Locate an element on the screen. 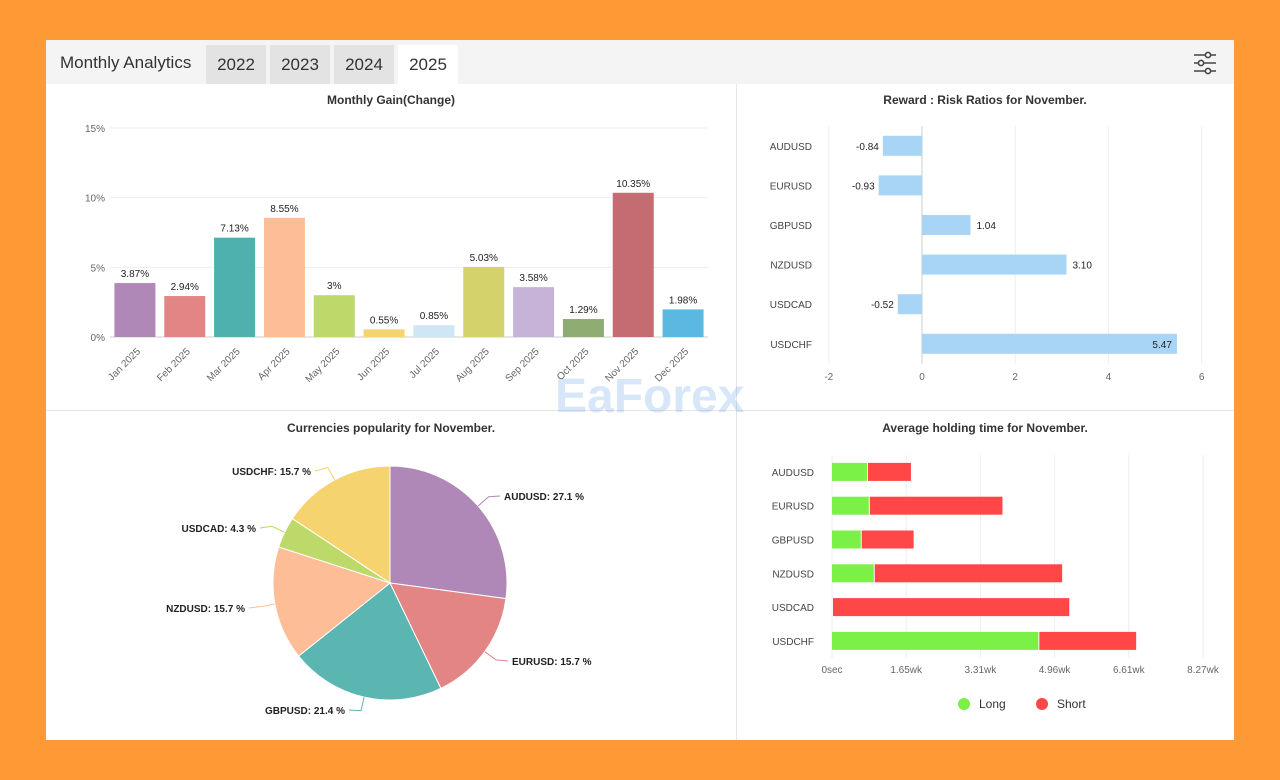  pie-label: GBPUSD: 21.4 % is located at coordinates (305, 711).